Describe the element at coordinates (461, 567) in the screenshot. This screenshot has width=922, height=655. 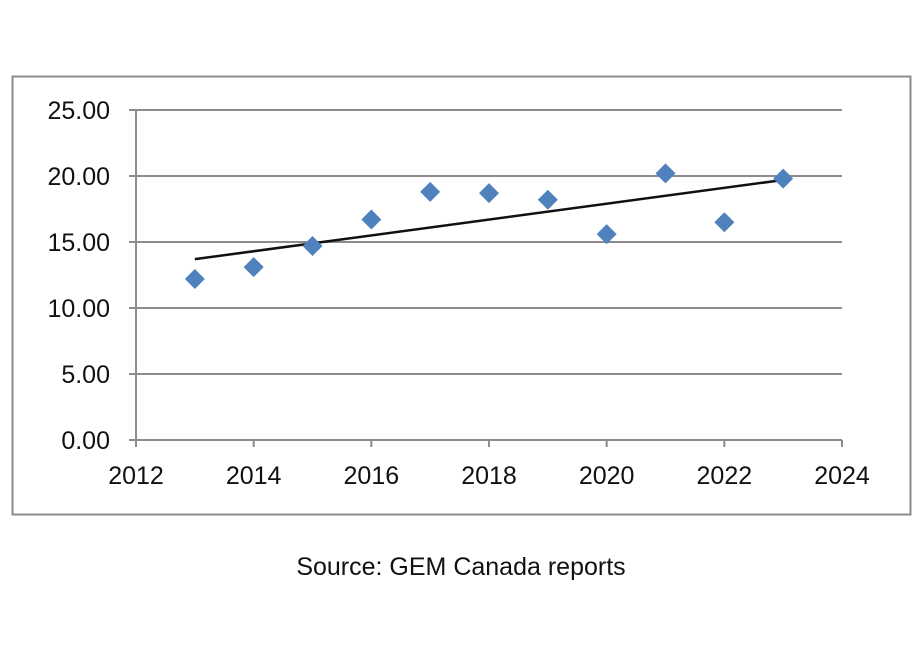
I see `source-note: Source: GEM Canada reports` at that location.